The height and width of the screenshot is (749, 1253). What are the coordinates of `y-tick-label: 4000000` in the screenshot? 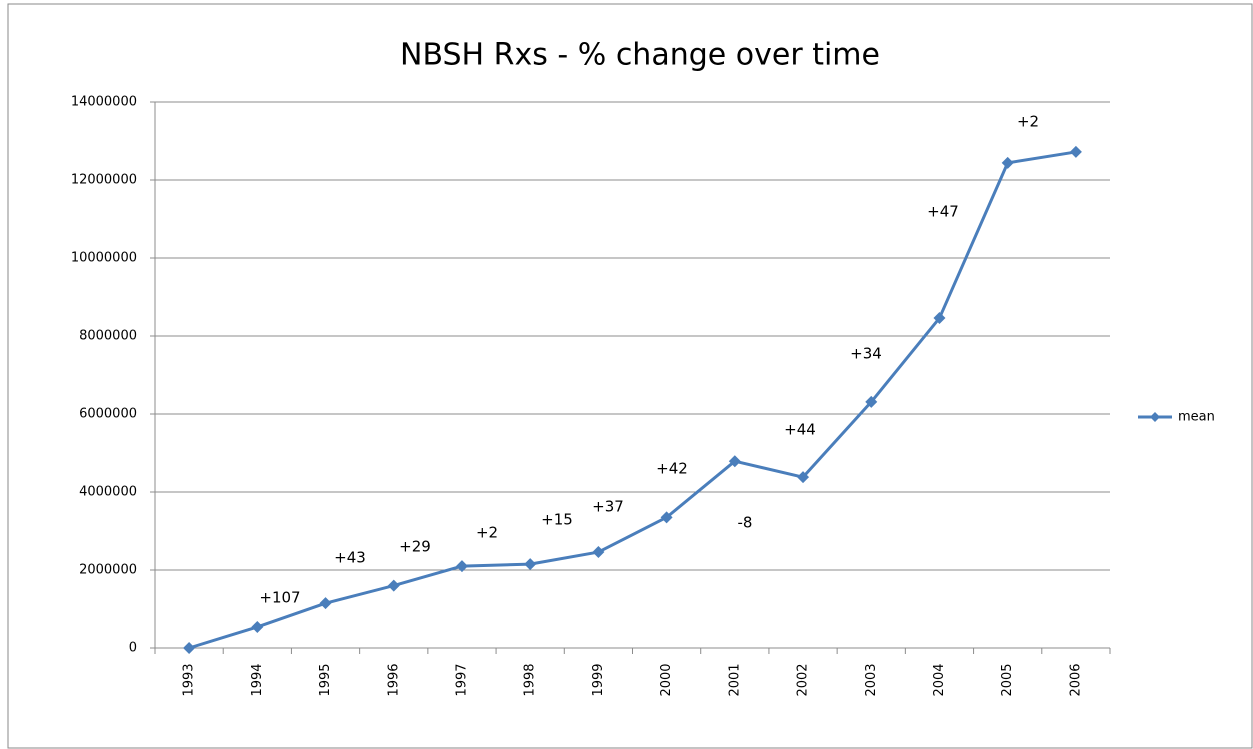 It's located at (108, 492).